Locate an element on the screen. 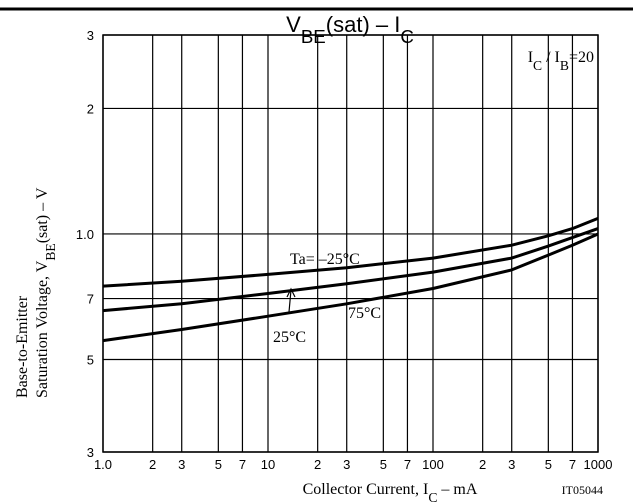 The image size is (633, 502). x-tick-label: 100 is located at coordinates (433, 464).